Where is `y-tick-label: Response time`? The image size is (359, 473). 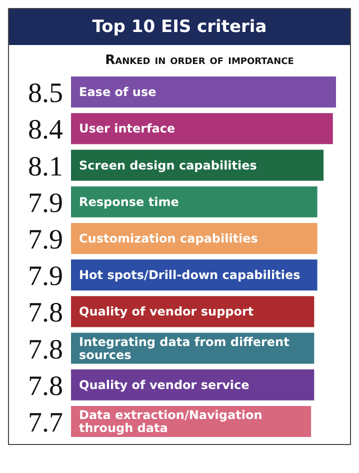
y-tick-label: Response time is located at coordinates (129, 201).